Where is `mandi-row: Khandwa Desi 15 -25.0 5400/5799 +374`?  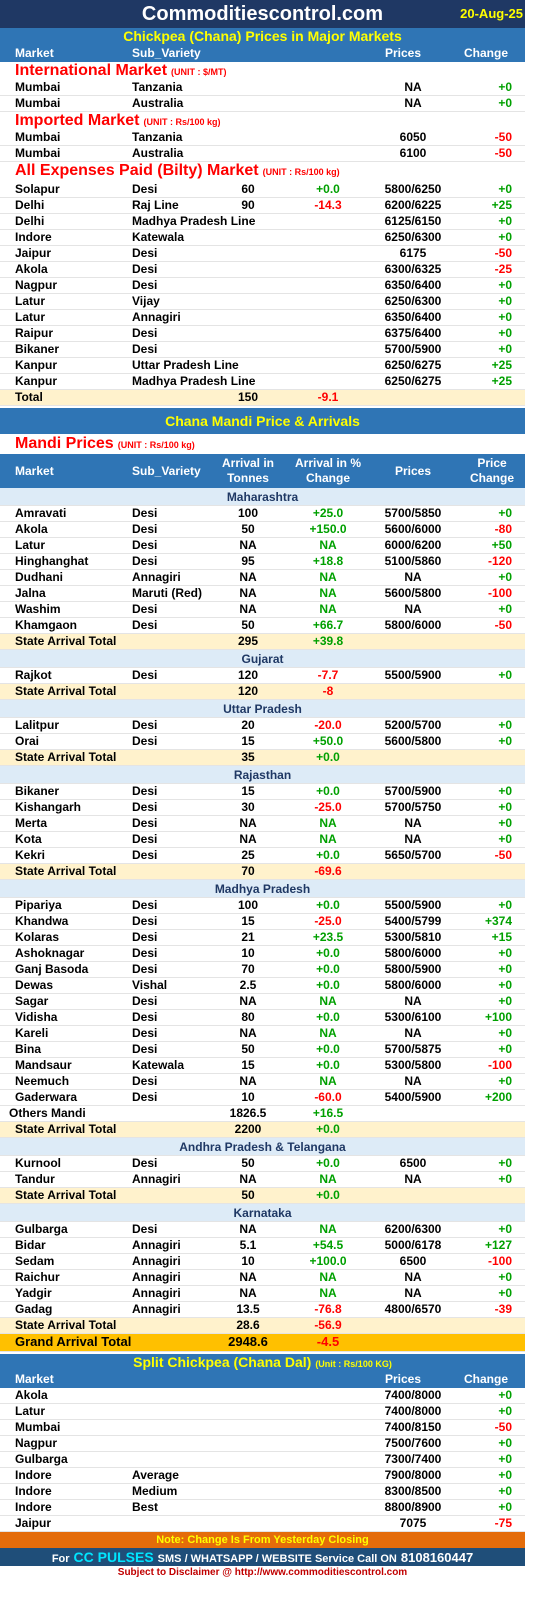
mandi-row: Khandwa Desi 15 -25.0 5400/5799 +374 is located at coordinates (262, 922).